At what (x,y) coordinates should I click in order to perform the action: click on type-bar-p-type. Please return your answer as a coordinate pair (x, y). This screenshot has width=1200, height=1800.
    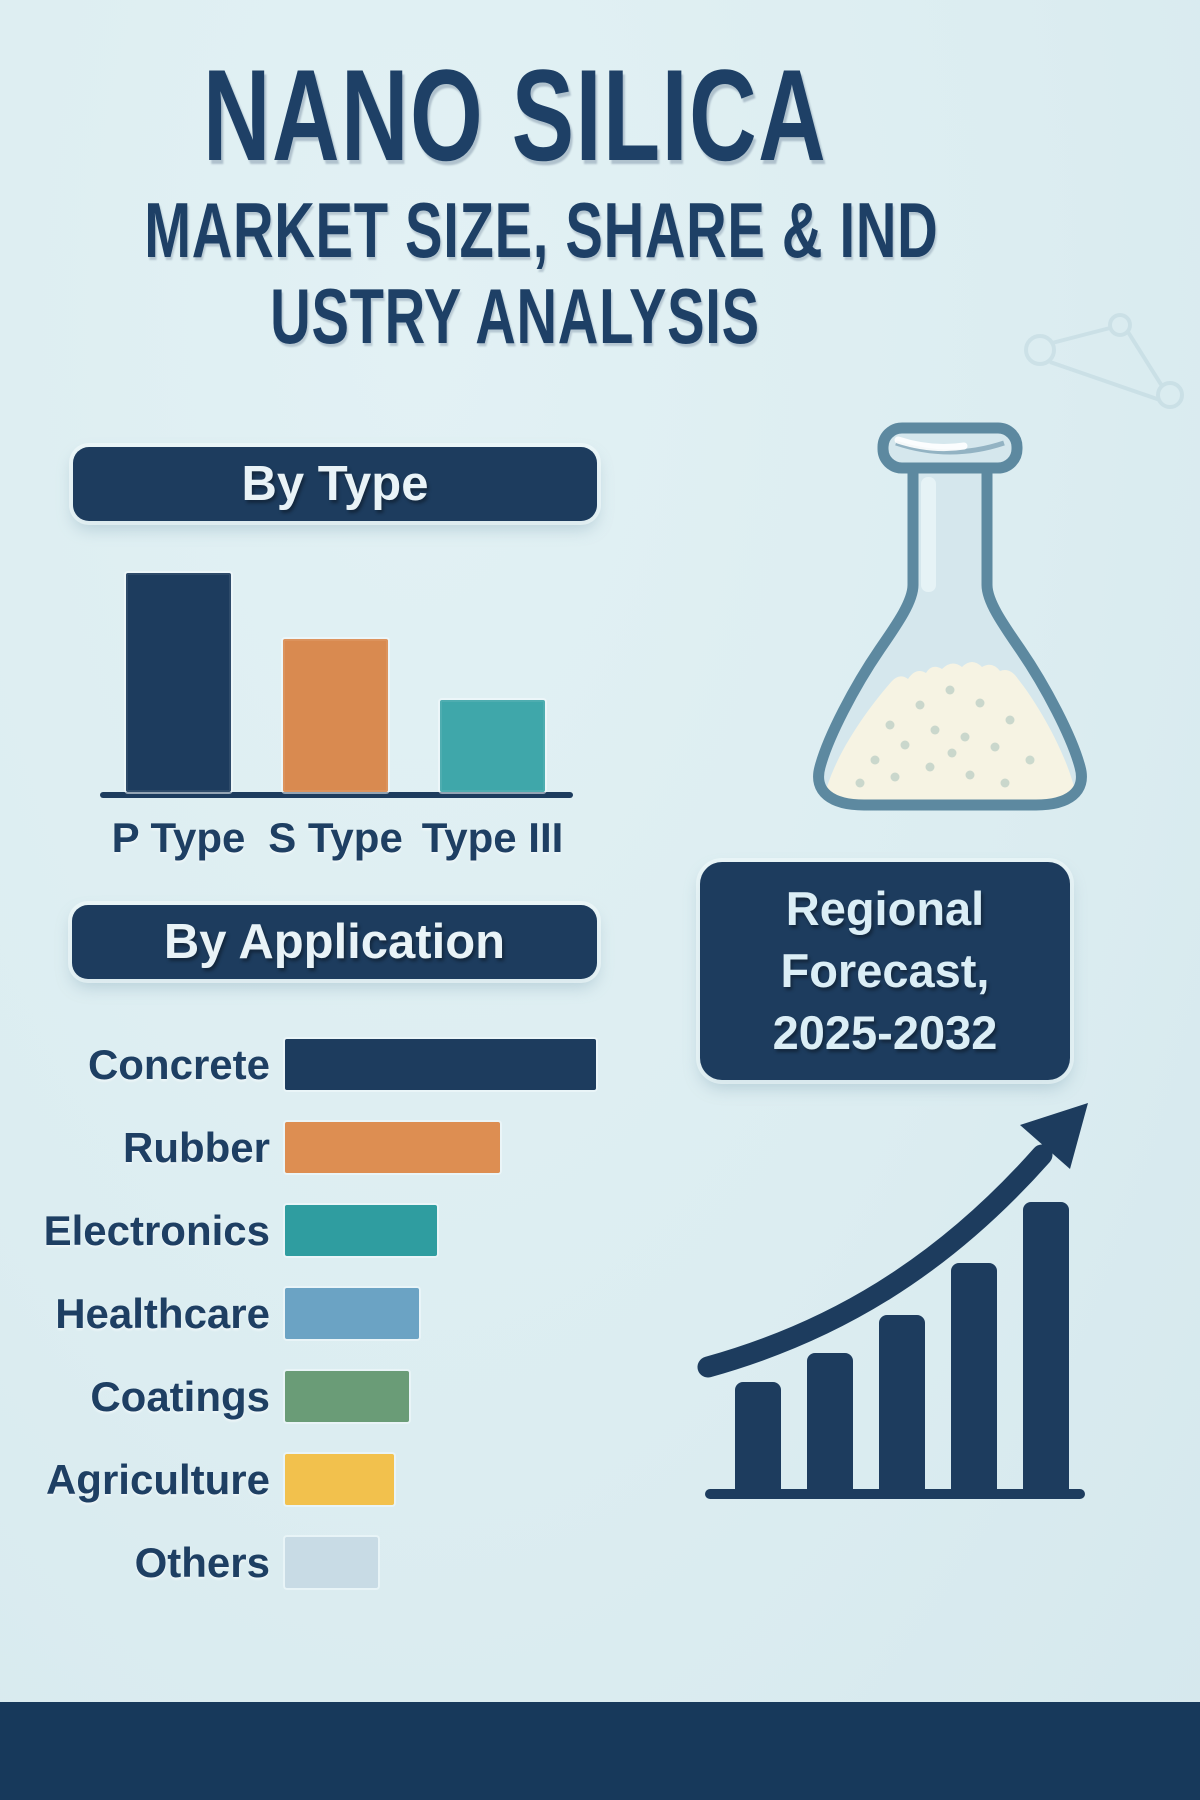
    Looking at the image, I should click on (178, 682).